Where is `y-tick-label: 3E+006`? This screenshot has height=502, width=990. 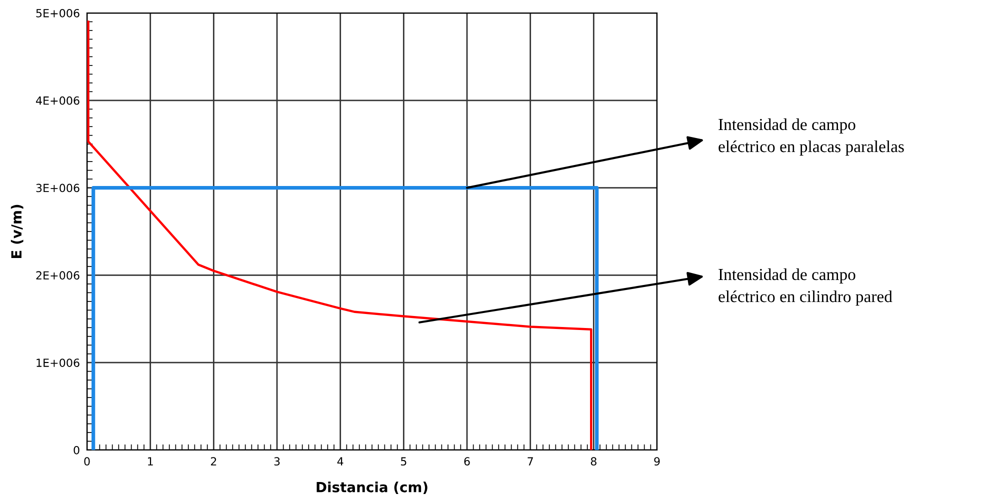
y-tick-label: 3E+006 is located at coordinates (58, 188).